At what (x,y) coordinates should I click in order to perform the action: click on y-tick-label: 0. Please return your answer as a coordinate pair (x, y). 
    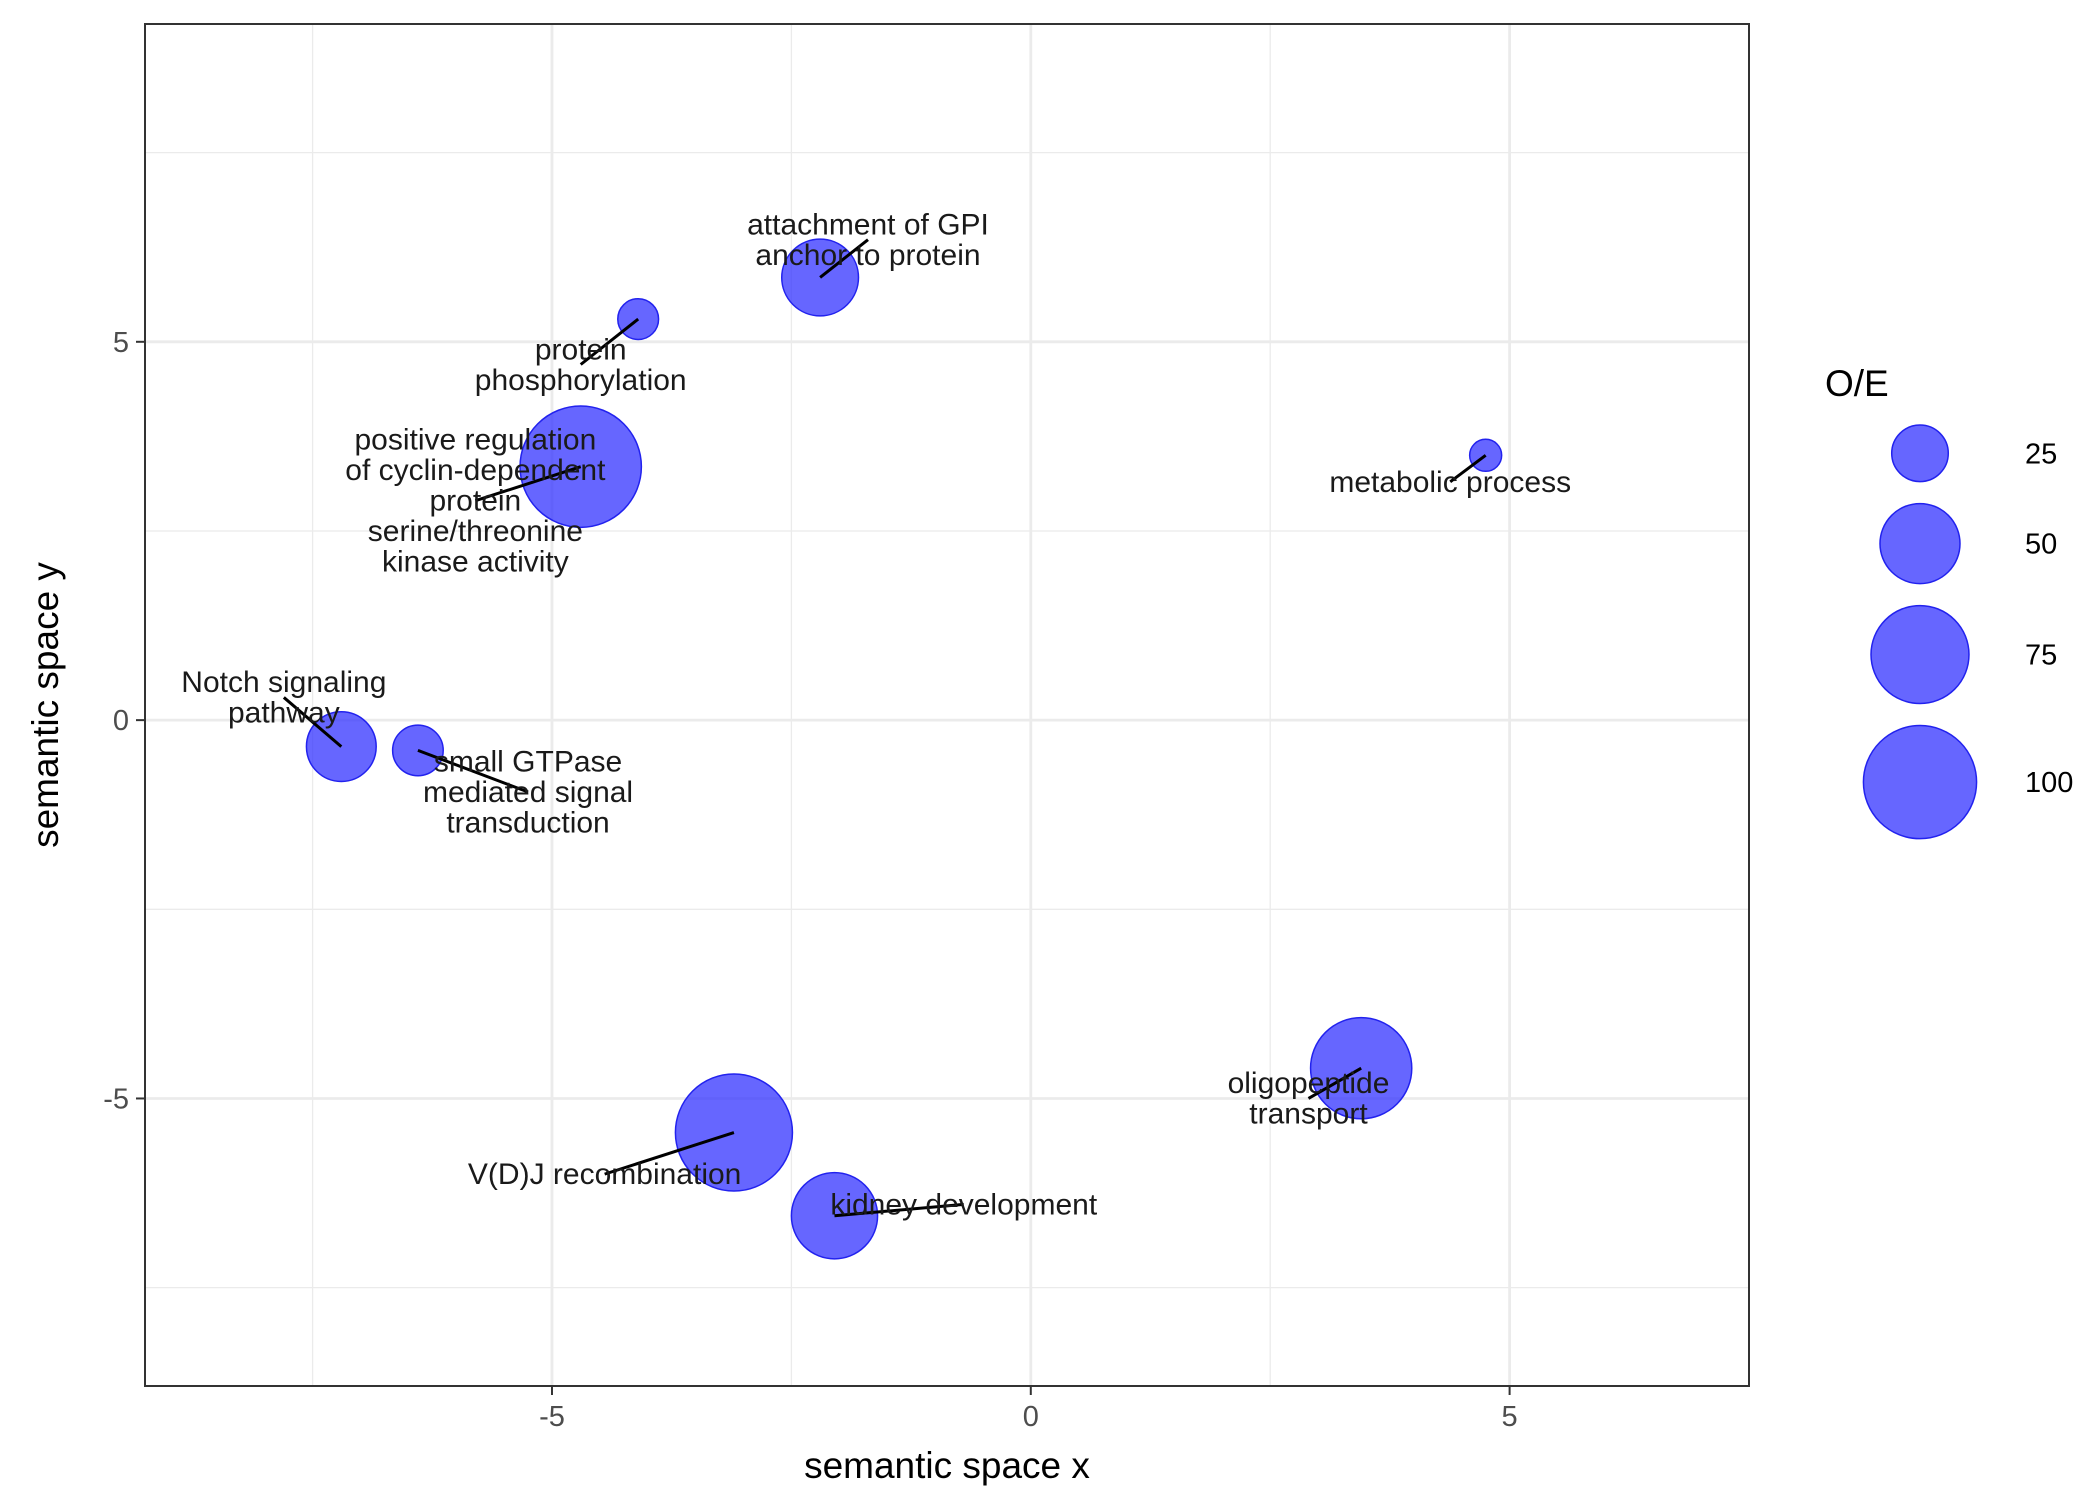
    Looking at the image, I should click on (121, 721).